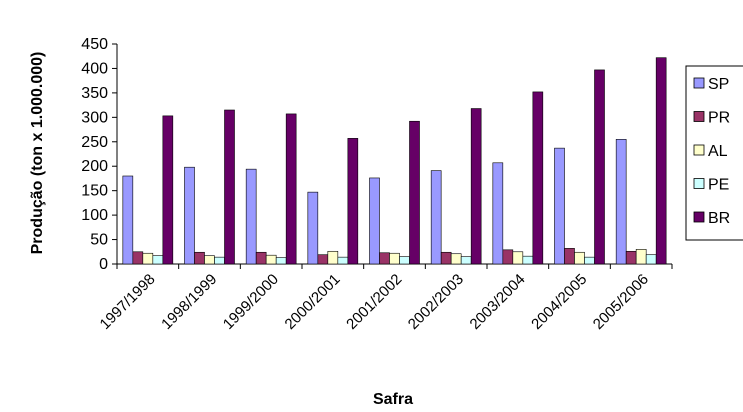 The width and height of the screenshot is (743, 412). Describe the element at coordinates (353, 201) in the screenshot. I see `bar-br-2000-2001` at that location.